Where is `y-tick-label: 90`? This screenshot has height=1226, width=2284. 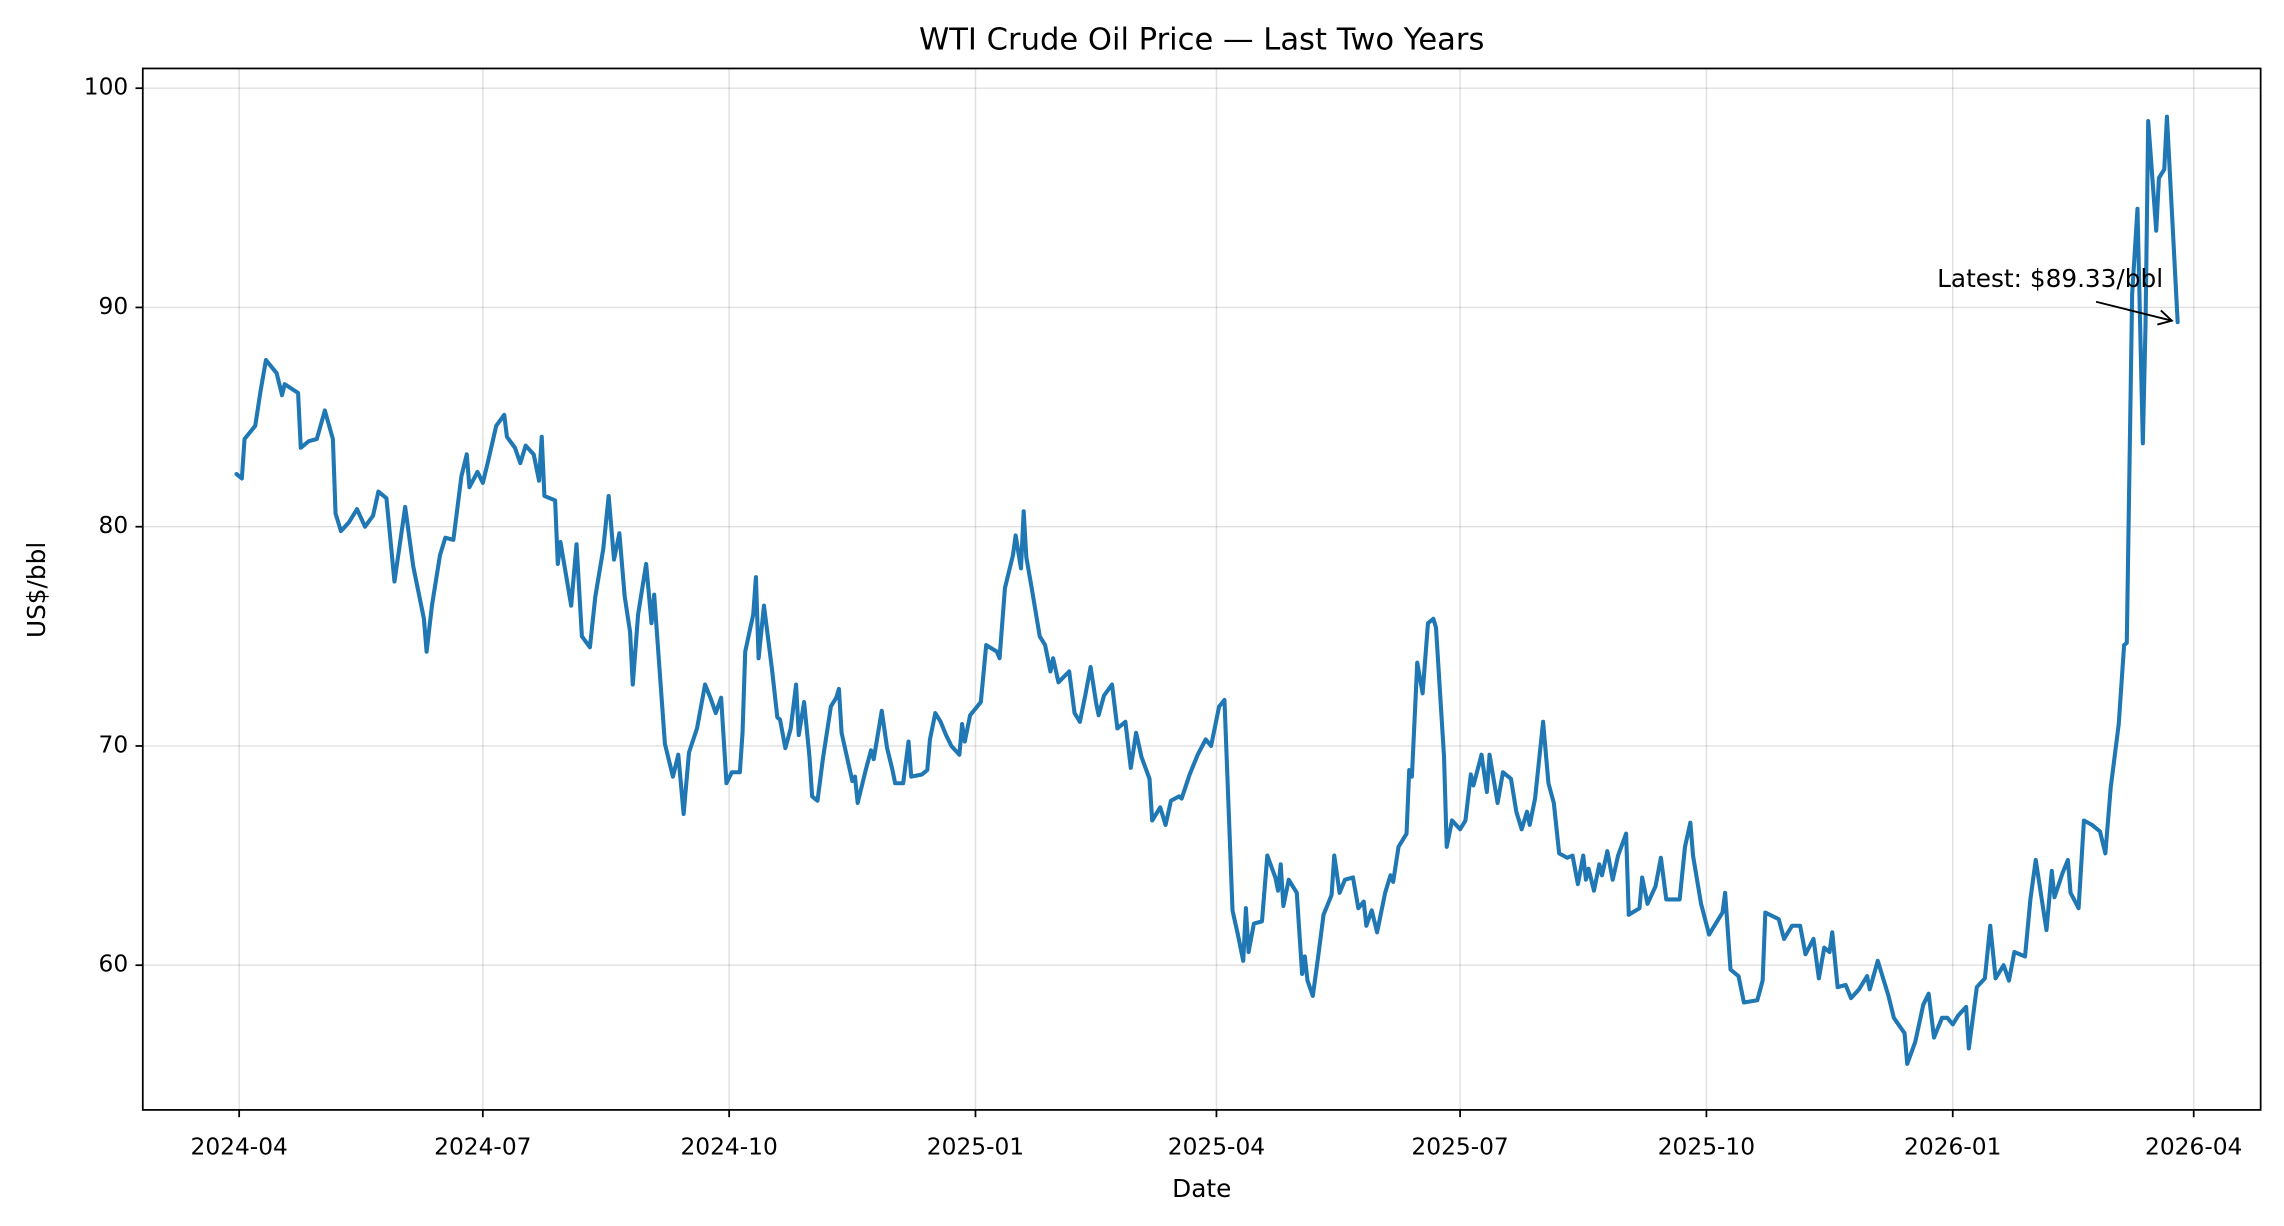 y-tick-label: 90 is located at coordinates (114, 306).